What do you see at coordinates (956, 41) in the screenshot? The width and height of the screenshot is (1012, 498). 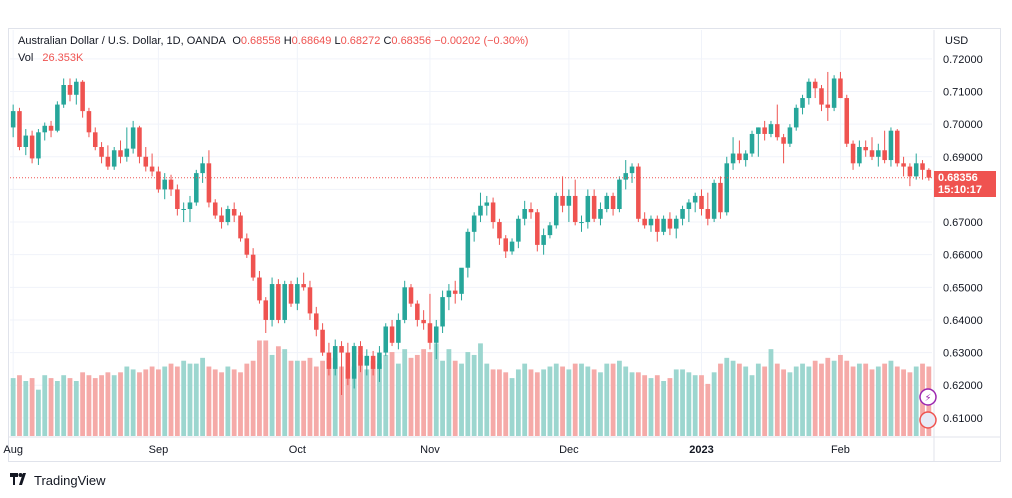 I see `currency-label: USD` at bounding box center [956, 41].